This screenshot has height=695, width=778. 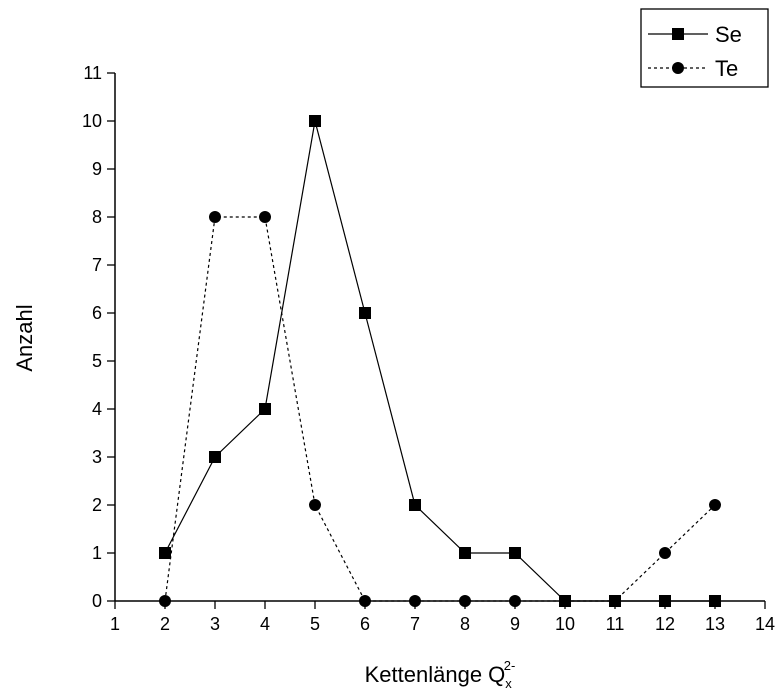 What do you see at coordinates (315, 624) in the screenshot?
I see `x-tick-label-5: 5` at bounding box center [315, 624].